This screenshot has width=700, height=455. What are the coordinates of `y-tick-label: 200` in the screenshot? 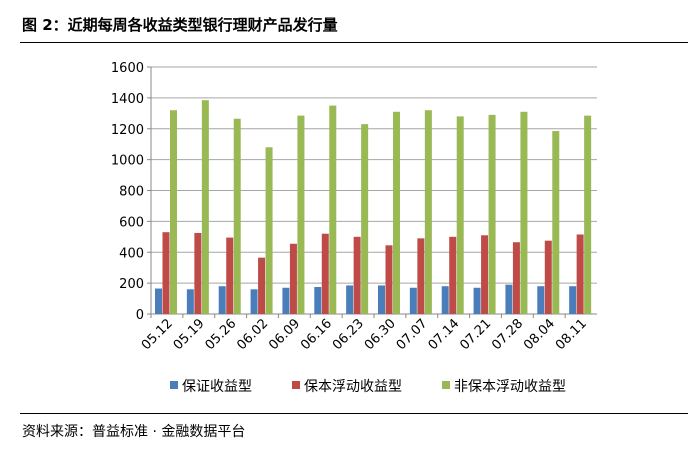 It's located at (131, 284).